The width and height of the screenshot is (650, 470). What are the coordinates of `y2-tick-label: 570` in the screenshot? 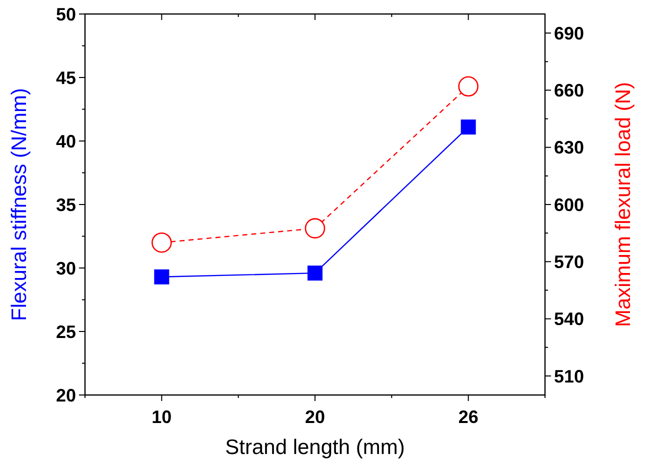 It's located at (569, 262).